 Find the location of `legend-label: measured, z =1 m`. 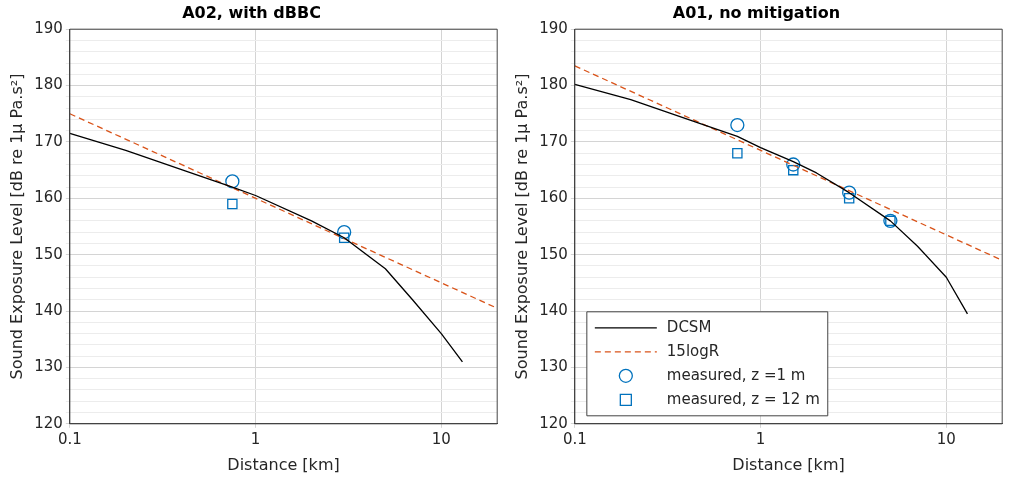

legend-label: measured, z =1 m is located at coordinates (736, 374).